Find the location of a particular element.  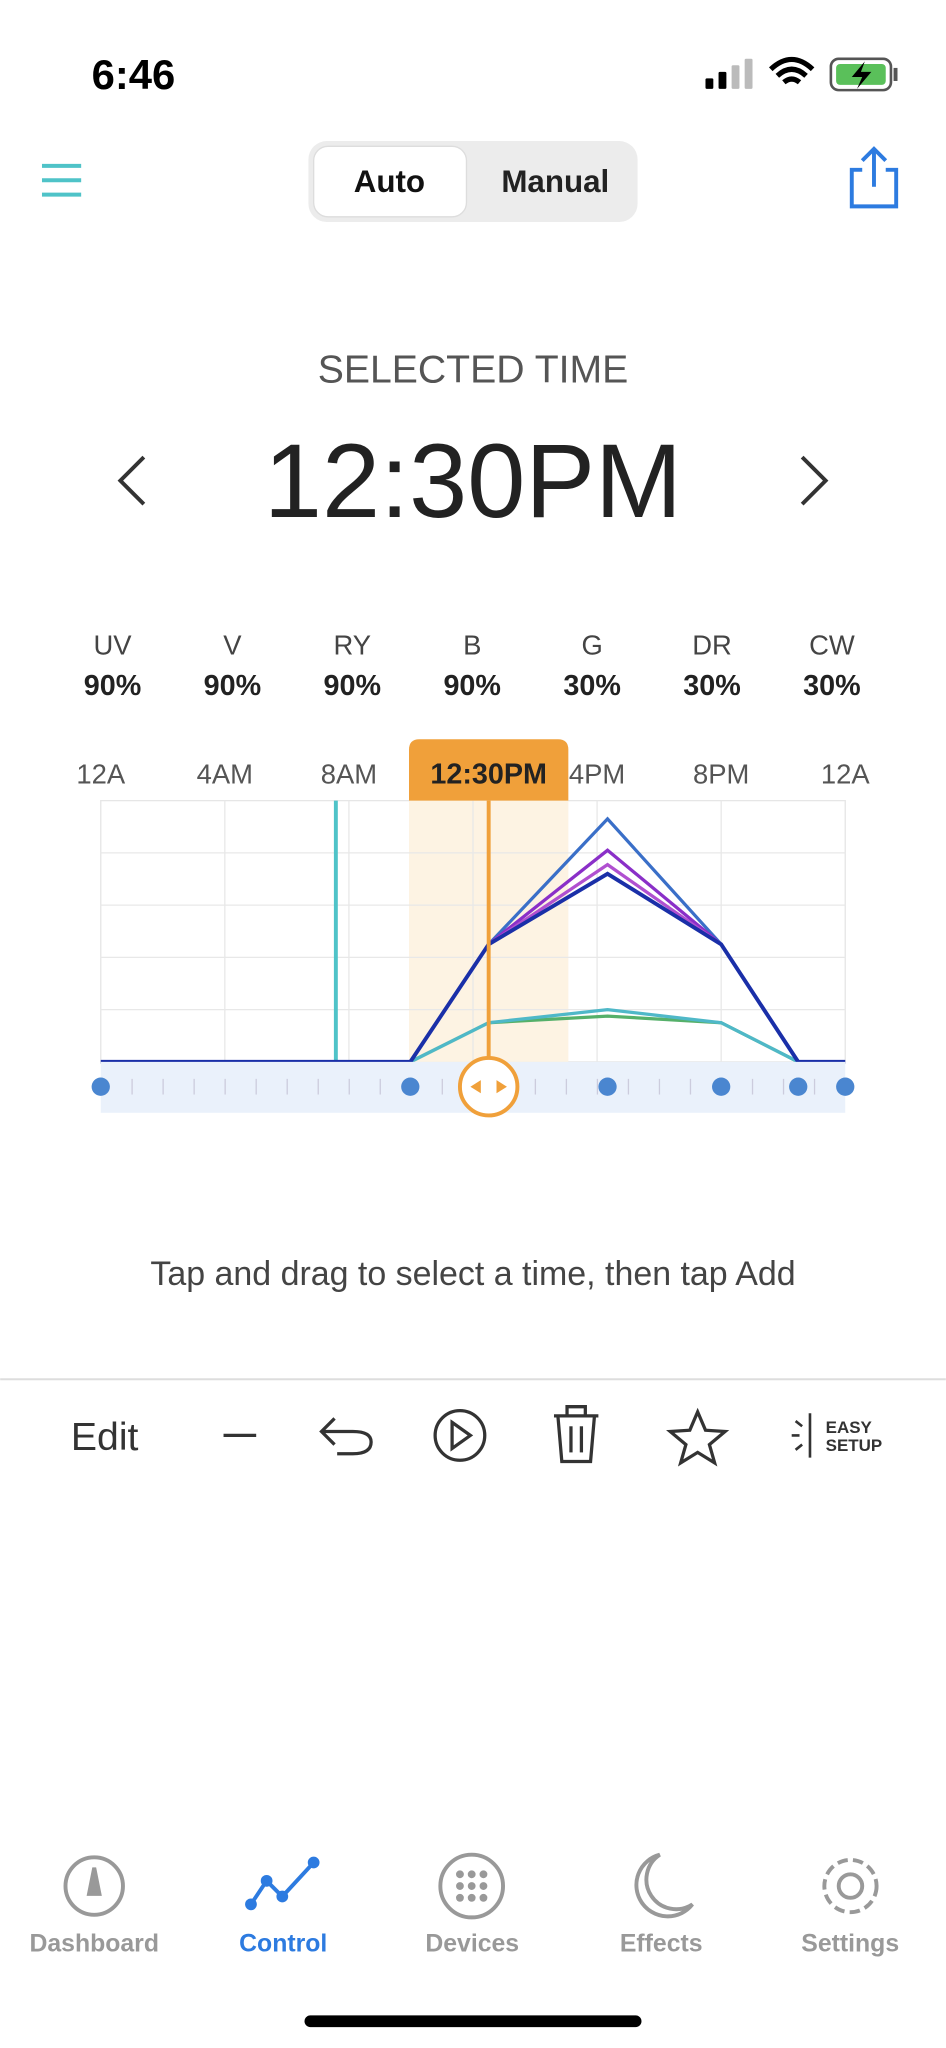

time-label: 4PM is located at coordinates (597, 774).